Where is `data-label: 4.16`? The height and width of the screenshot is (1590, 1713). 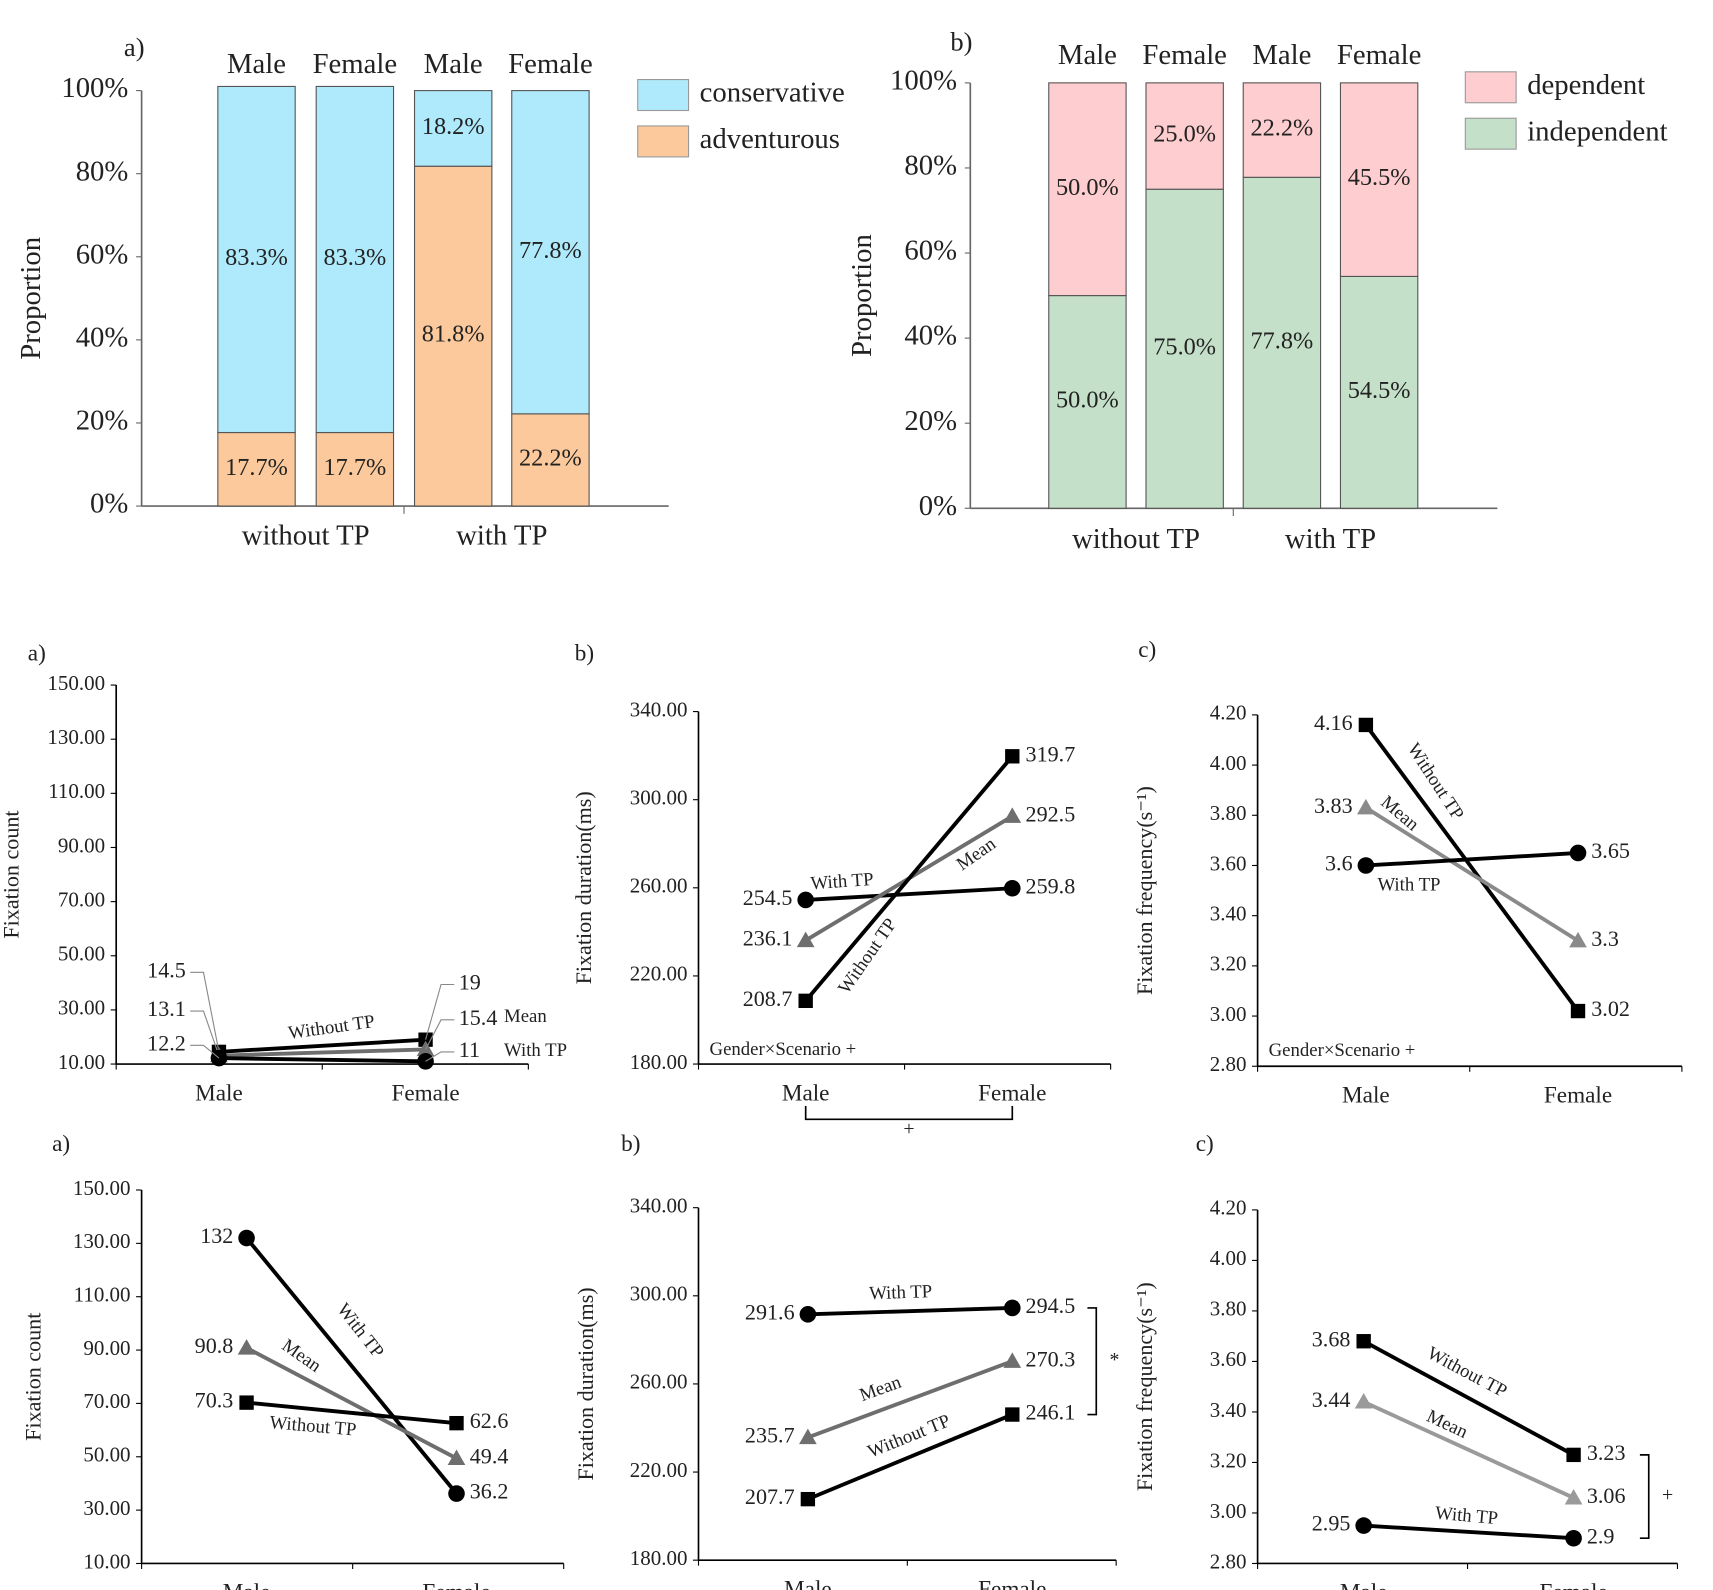
data-label: 4.16 is located at coordinates (1333, 722).